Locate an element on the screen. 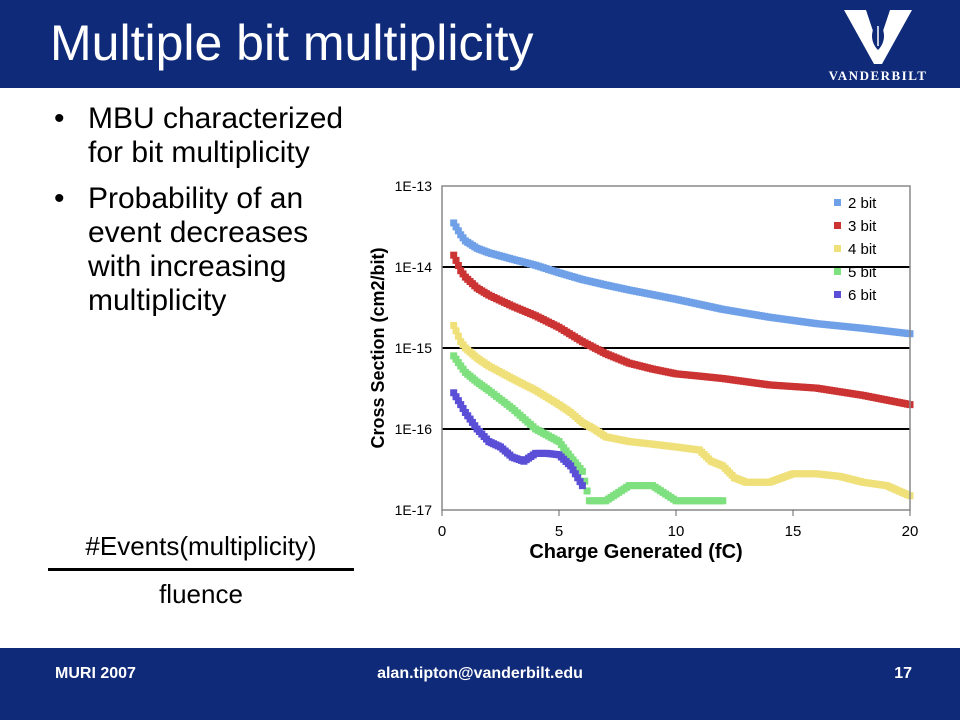  x-tick-label: 5 is located at coordinates (559, 531).